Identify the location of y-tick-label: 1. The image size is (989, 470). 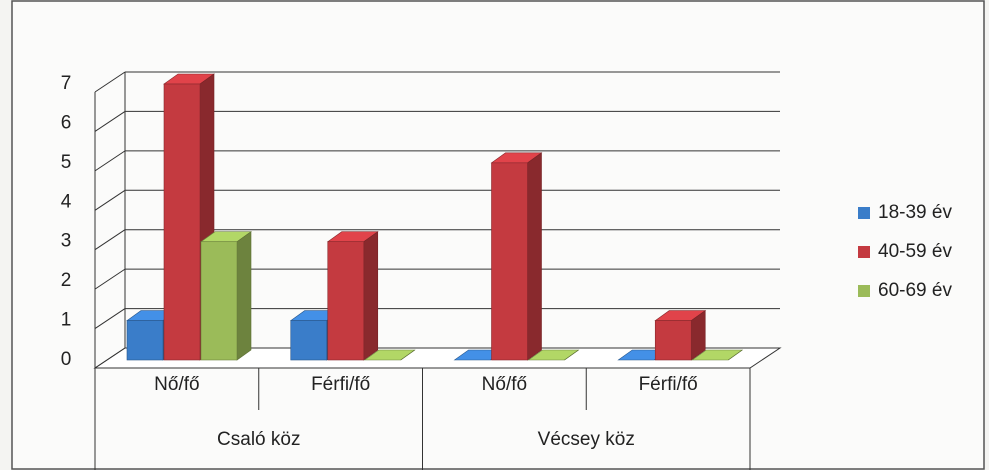
(66, 320).